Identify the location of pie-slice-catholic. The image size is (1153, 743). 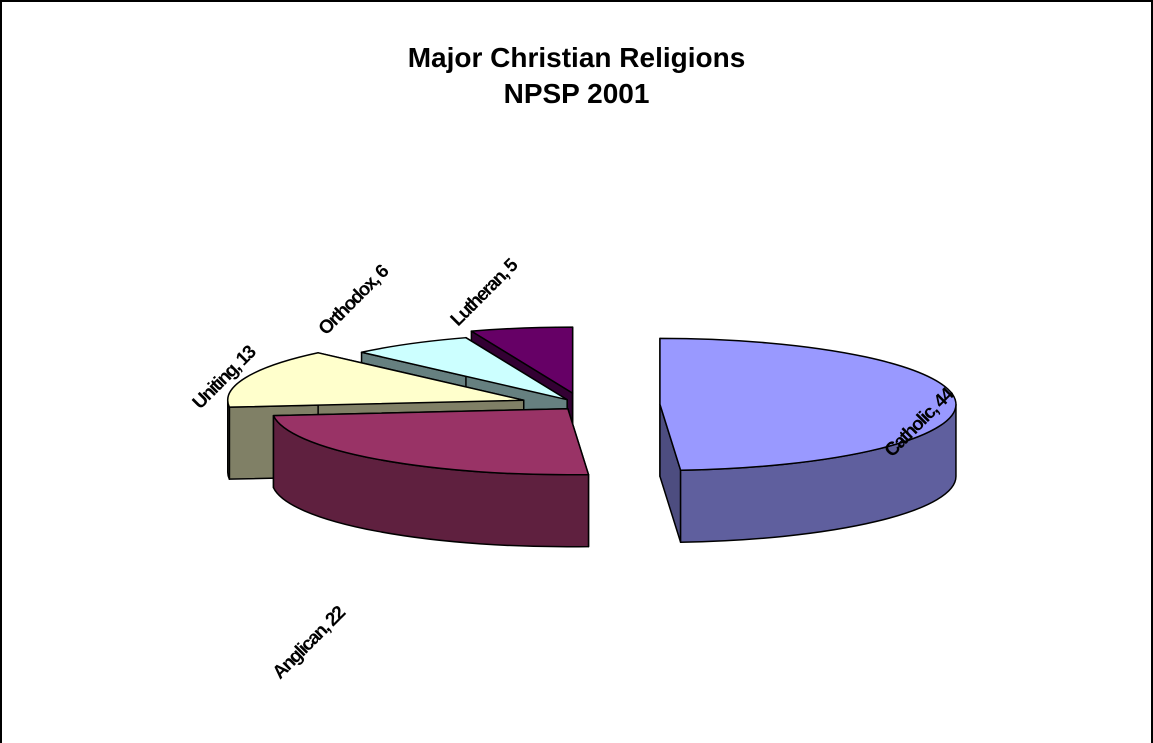
(808, 440).